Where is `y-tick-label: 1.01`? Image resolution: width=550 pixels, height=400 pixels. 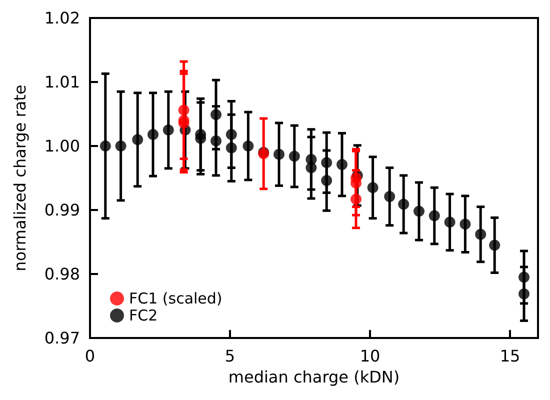 y-tick-label: 1.01 is located at coordinates (62, 82).